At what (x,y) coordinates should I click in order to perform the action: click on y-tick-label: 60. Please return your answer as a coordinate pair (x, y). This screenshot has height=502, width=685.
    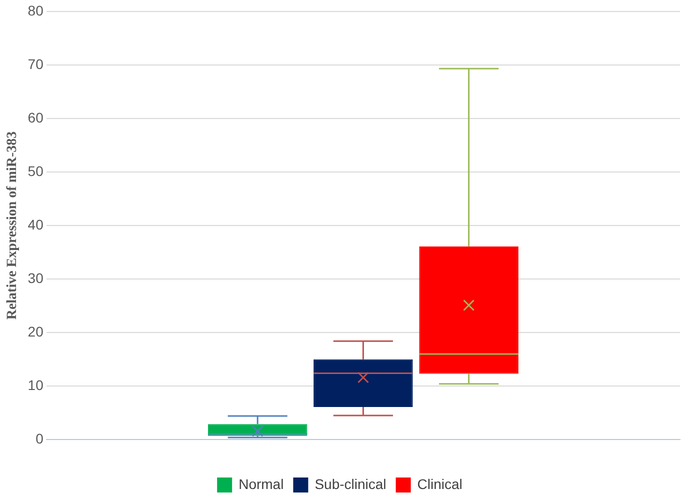
    Looking at the image, I should click on (36, 117).